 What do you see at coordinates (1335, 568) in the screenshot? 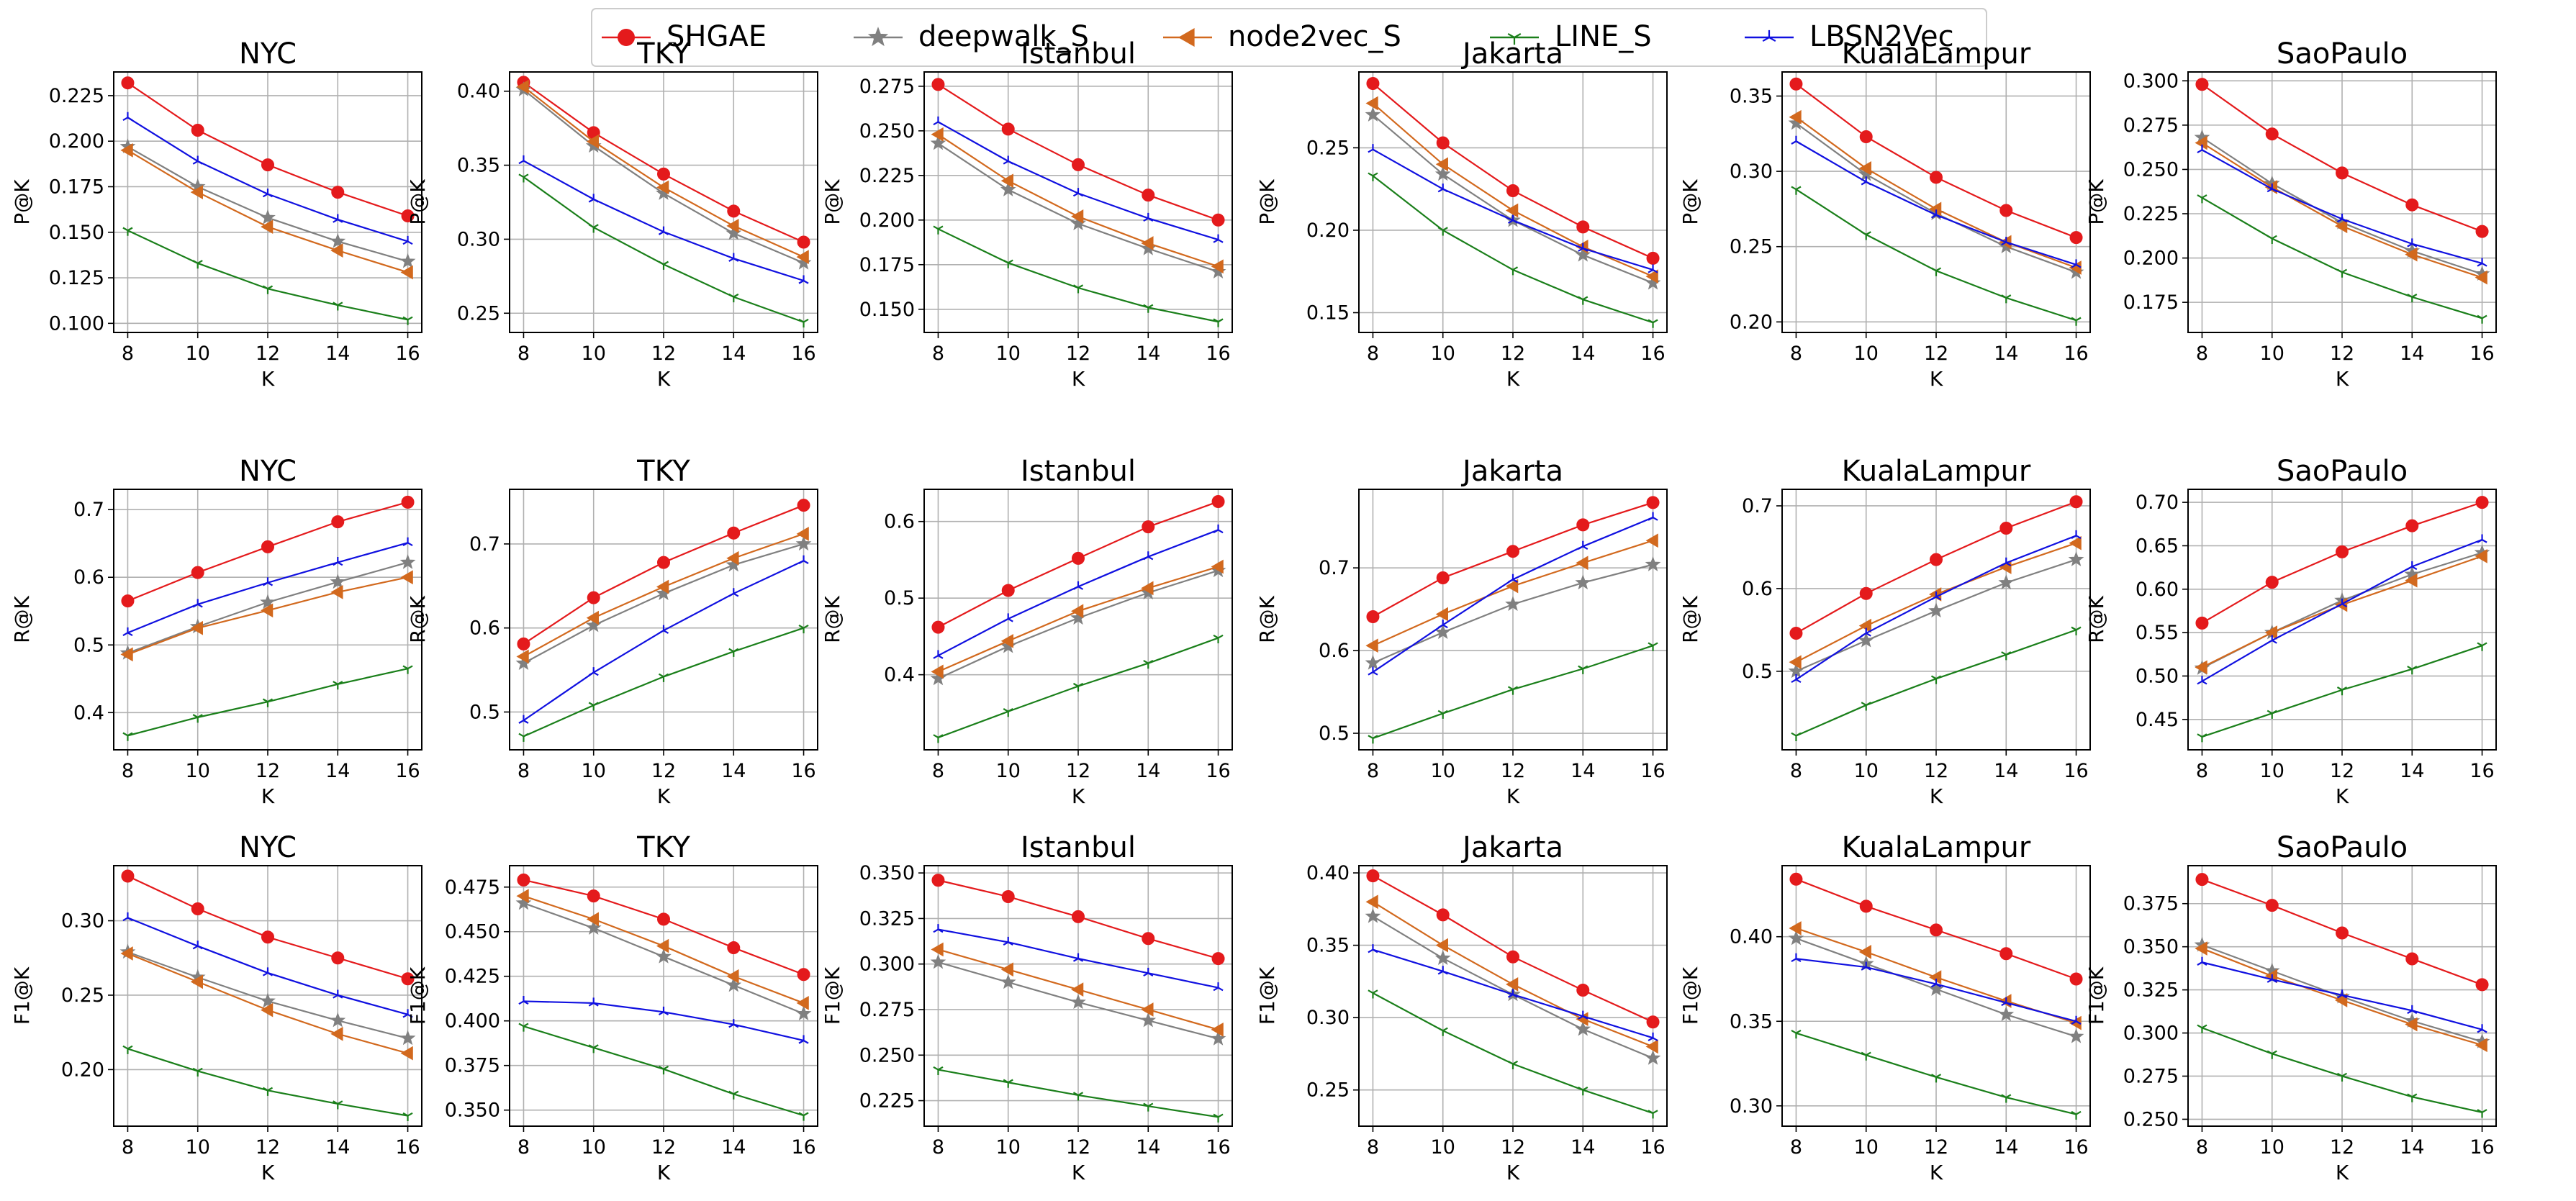
I see `y-tick-label: 0.7` at bounding box center [1335, 568].